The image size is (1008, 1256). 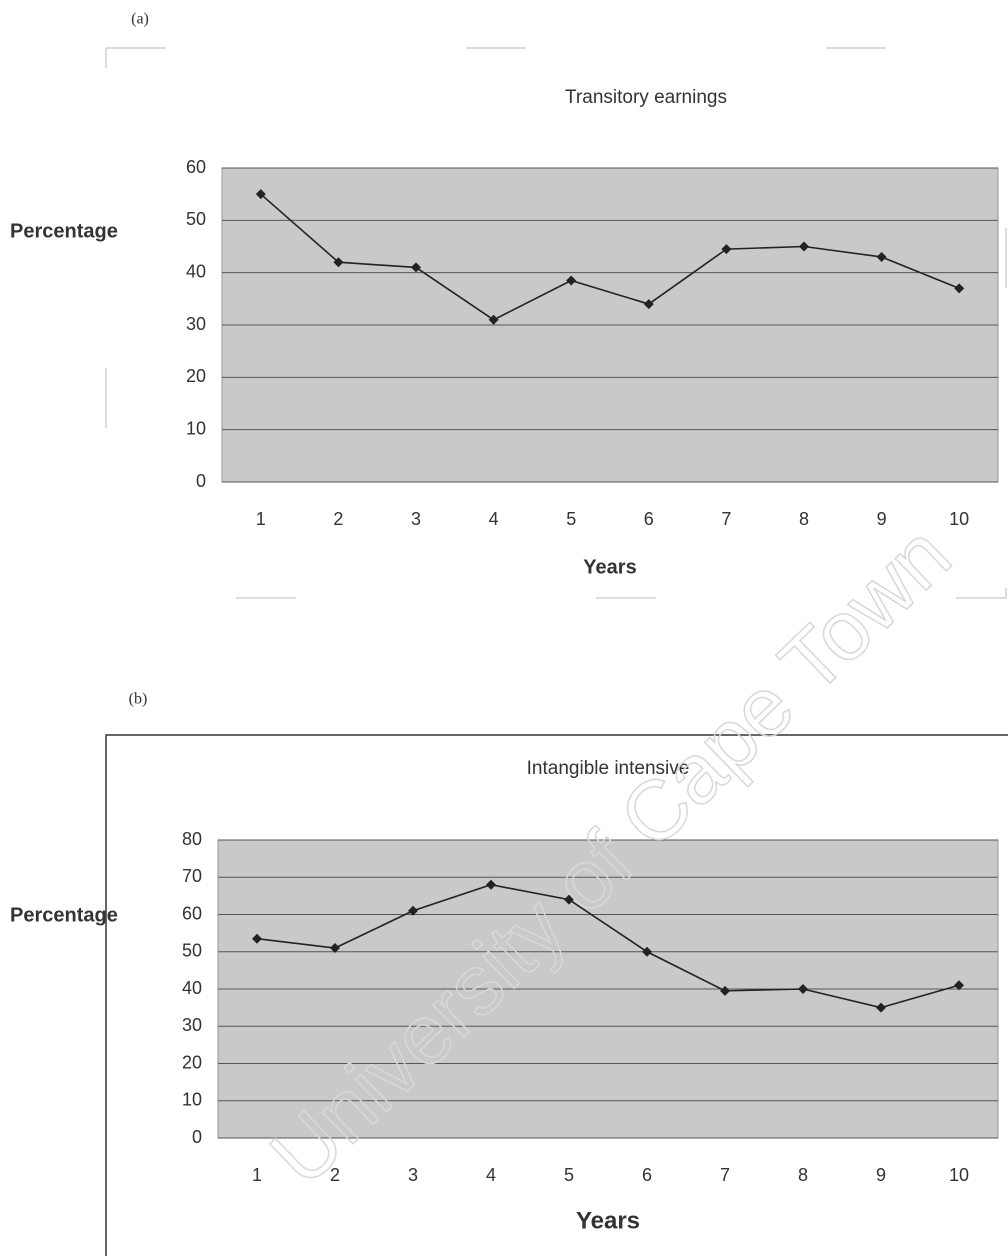 What do you see at coordinates (608, 768) in the screenshot?
I see `chart-title: Intangible intensive` at bounding box center [608, 768].